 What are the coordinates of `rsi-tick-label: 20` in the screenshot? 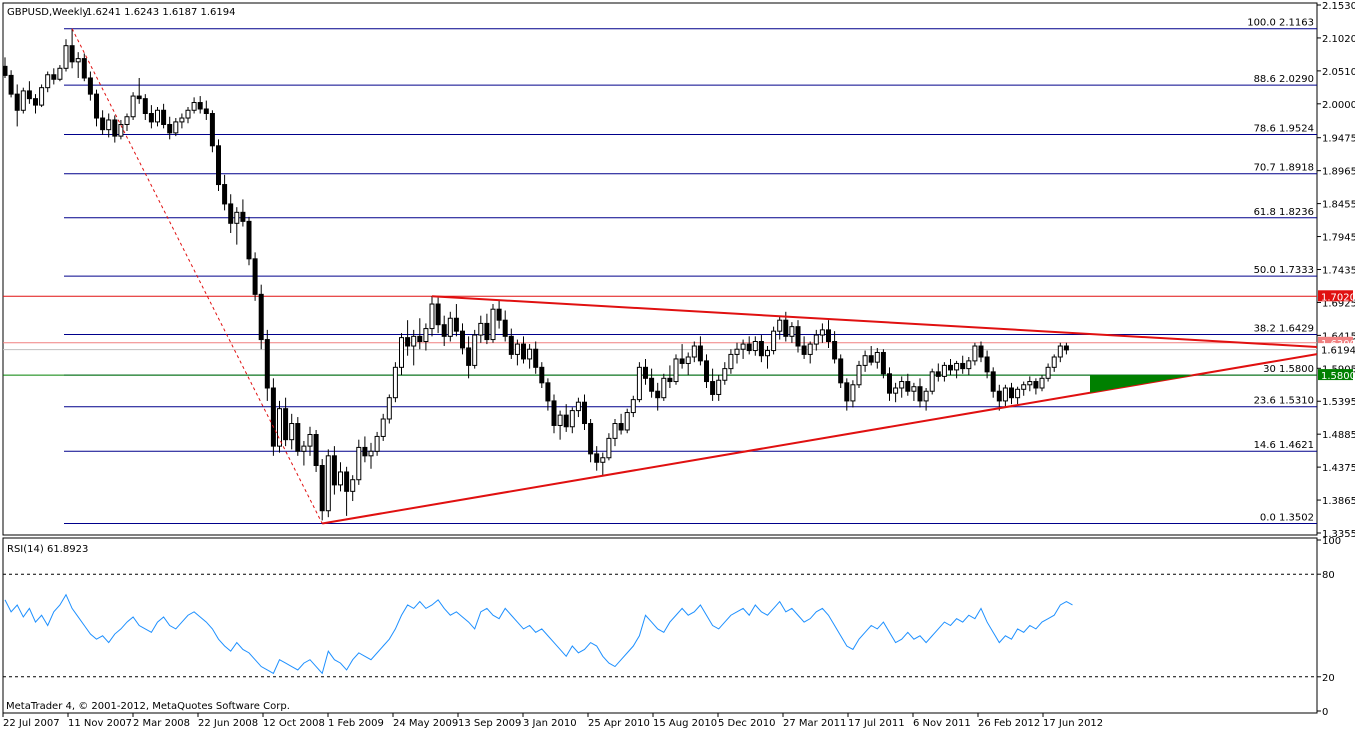 It's located at (1328, 678).